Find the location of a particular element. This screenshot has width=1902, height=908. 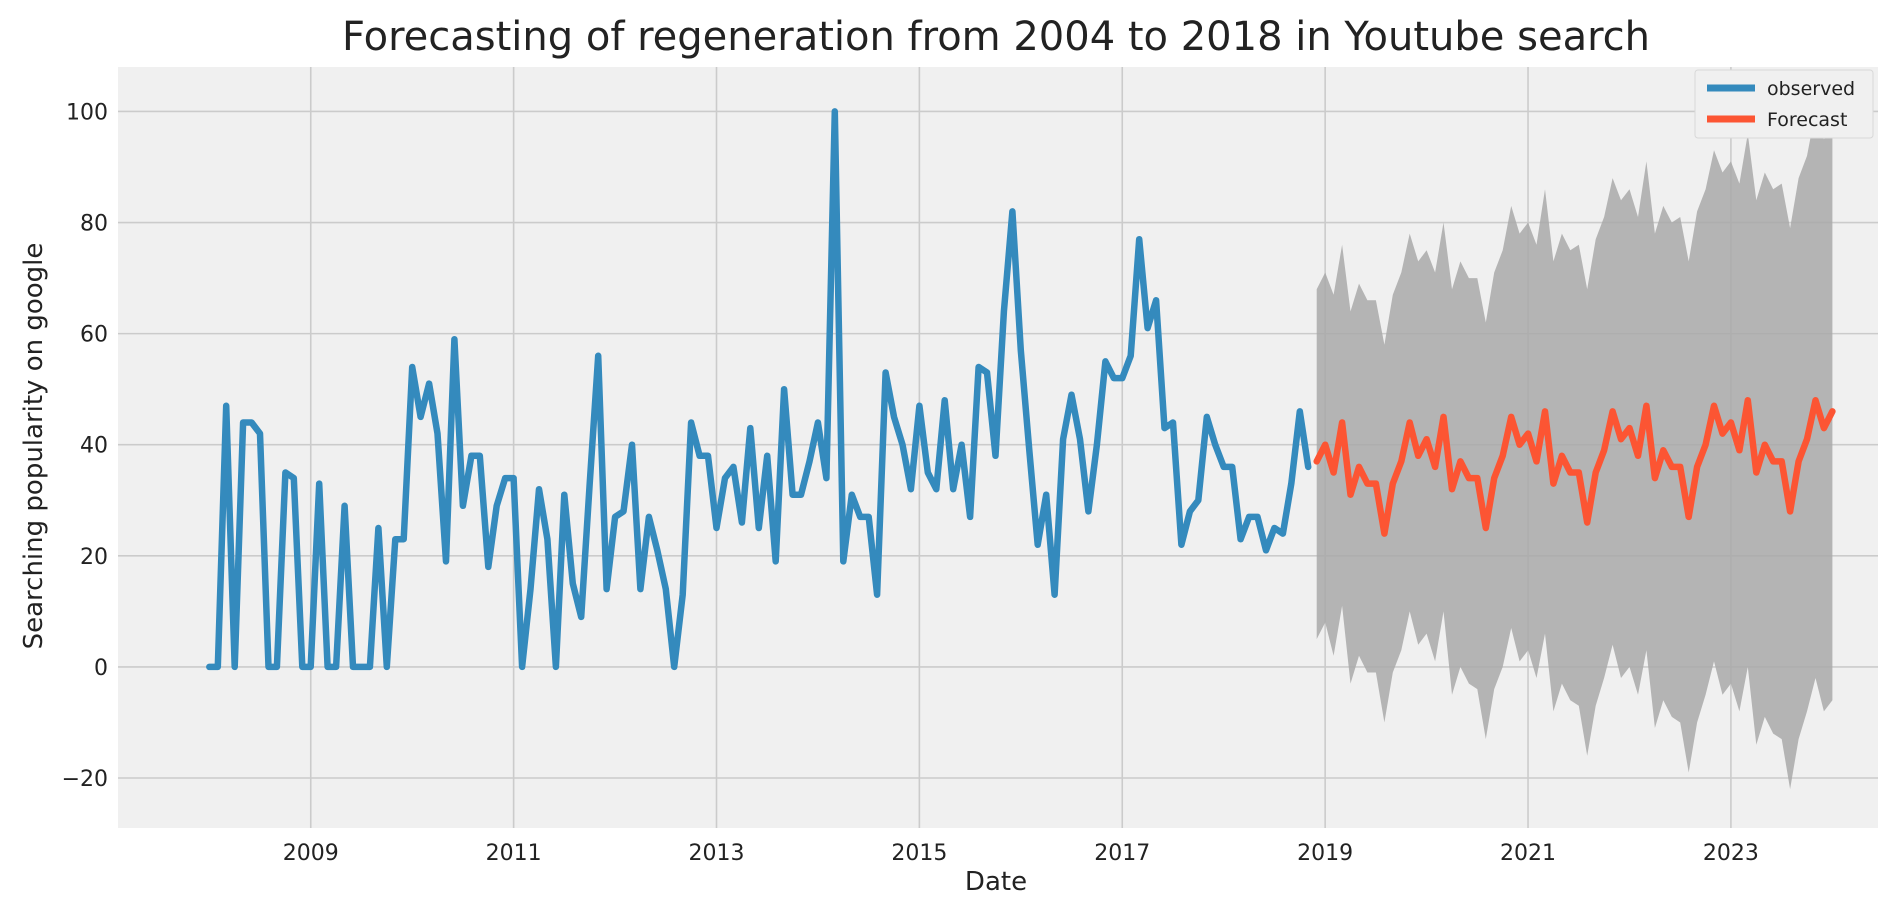

x-tick-label: 2009 is located at coordinates (311, 853).